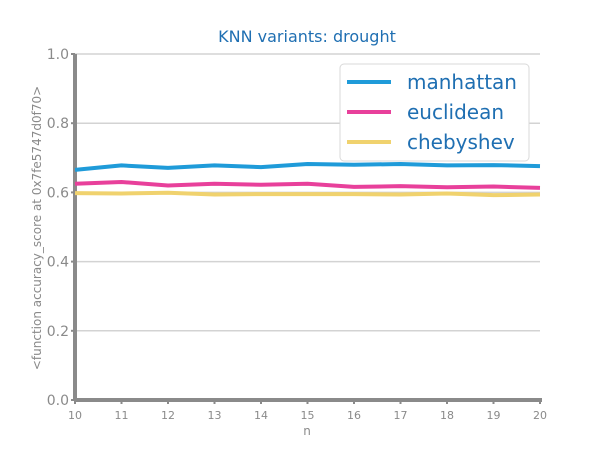  I want to click on legend-box, so click(434, 112).